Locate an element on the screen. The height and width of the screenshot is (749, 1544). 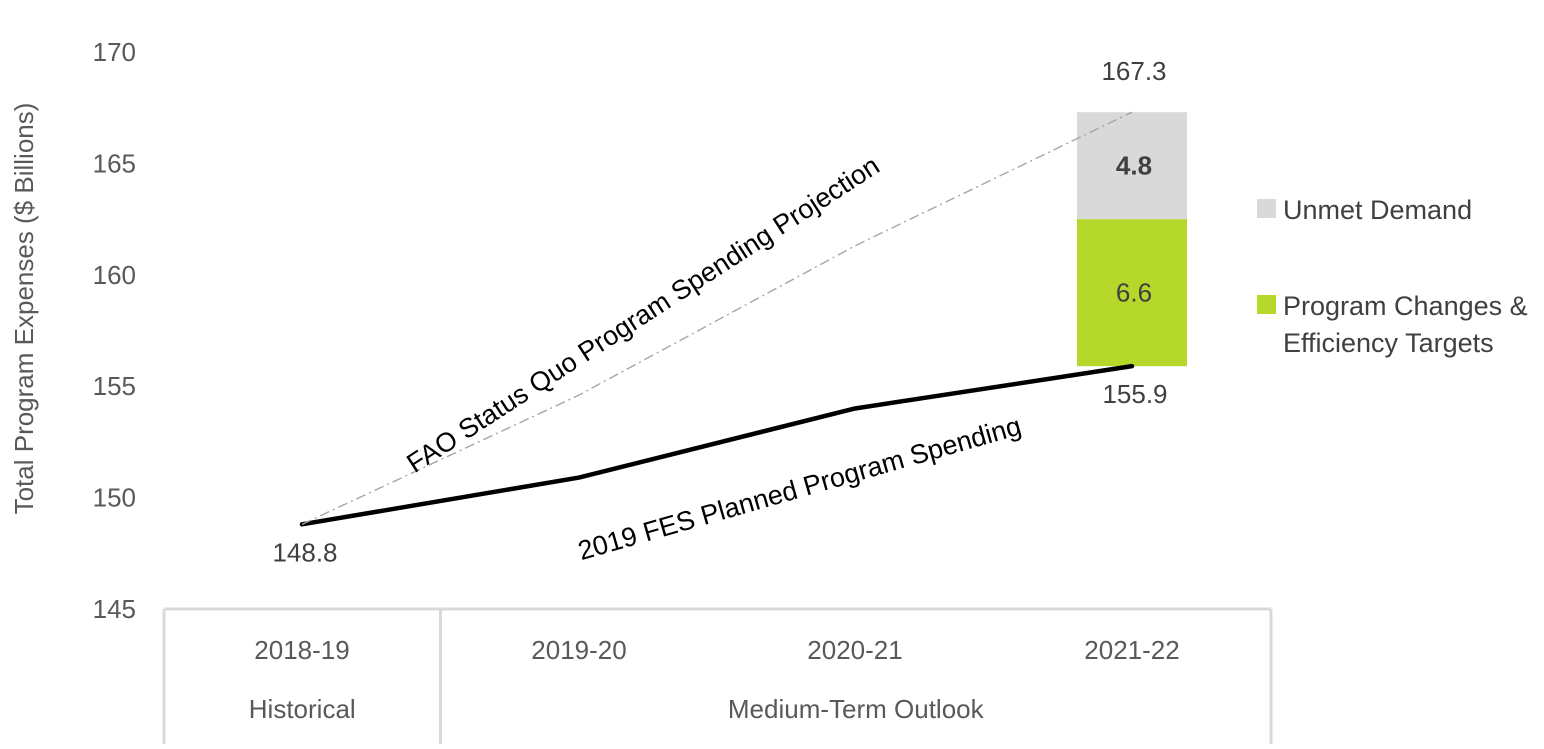
x-tick-label: 2019-20 is located at coordinates (578, 650).